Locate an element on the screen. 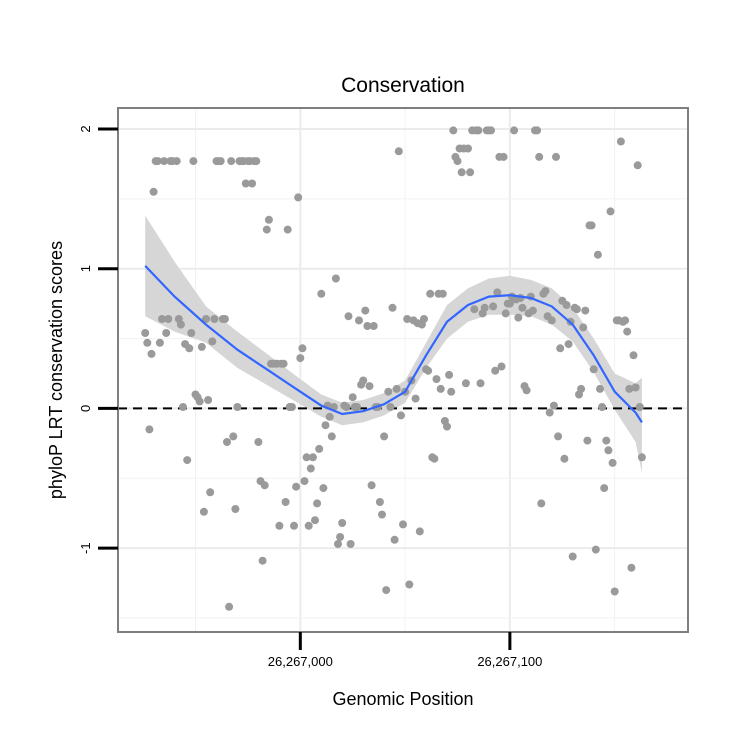 This screenshot has height=750, width=750. y-tick-label: 0 is located at coordinates (85, 408).